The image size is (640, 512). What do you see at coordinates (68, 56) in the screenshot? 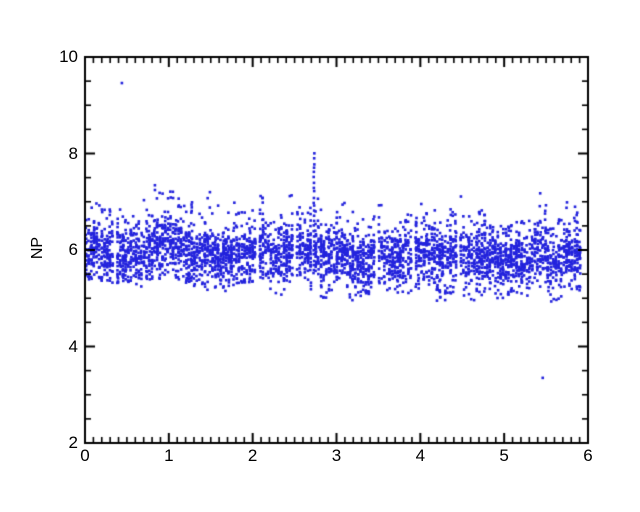
I see `y-tick-label: 10` at bounding box center [68, 56].